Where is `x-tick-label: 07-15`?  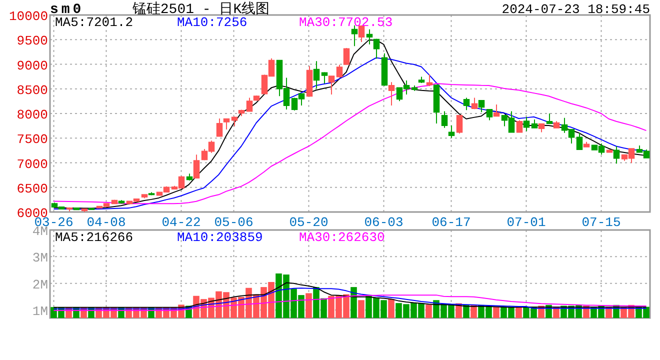
x-tick-label: 07-15 is located at coordinates (601, 222).